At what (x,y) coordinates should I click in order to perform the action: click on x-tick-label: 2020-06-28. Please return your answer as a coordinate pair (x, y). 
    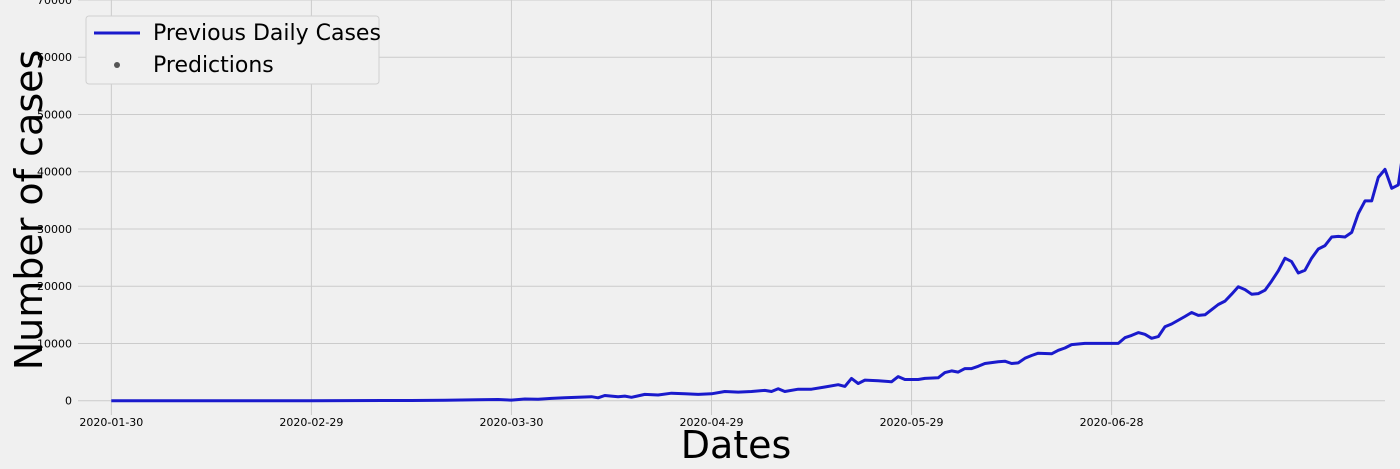
    Looking at the image, I should click on (1112, 422).